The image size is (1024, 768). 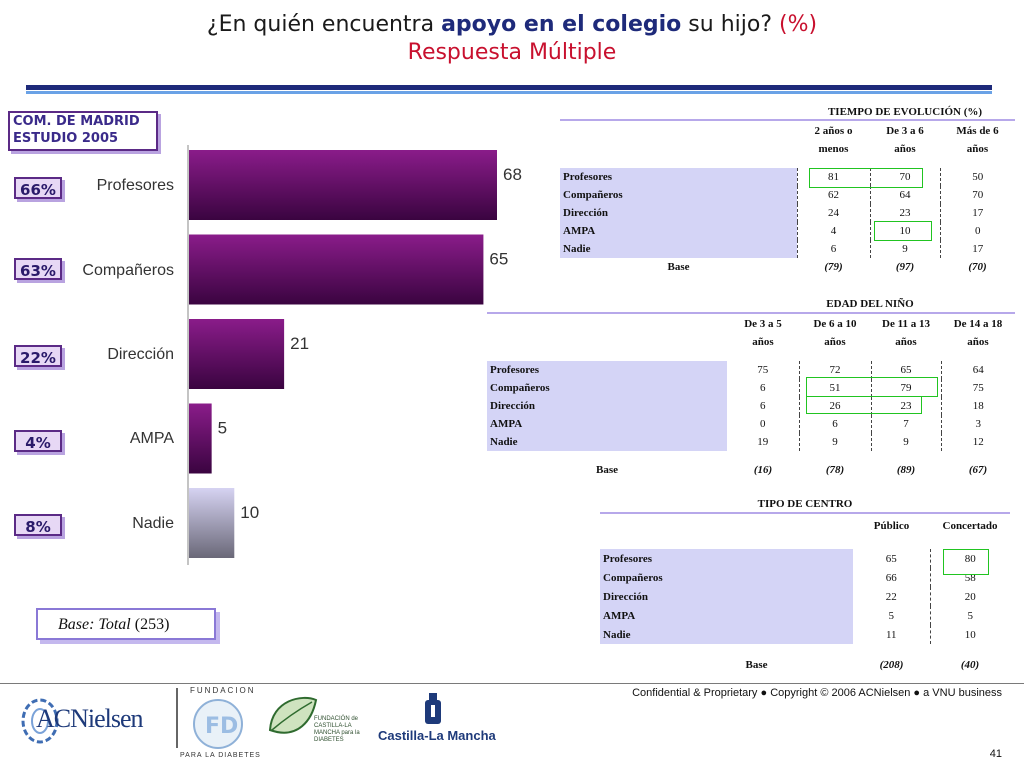 I want to click on table-cell: 17, so click(x=977, y=213).